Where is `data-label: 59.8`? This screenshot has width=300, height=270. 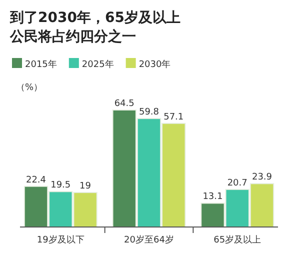 data-label: 59.8 is located at coordinates (149, 113).